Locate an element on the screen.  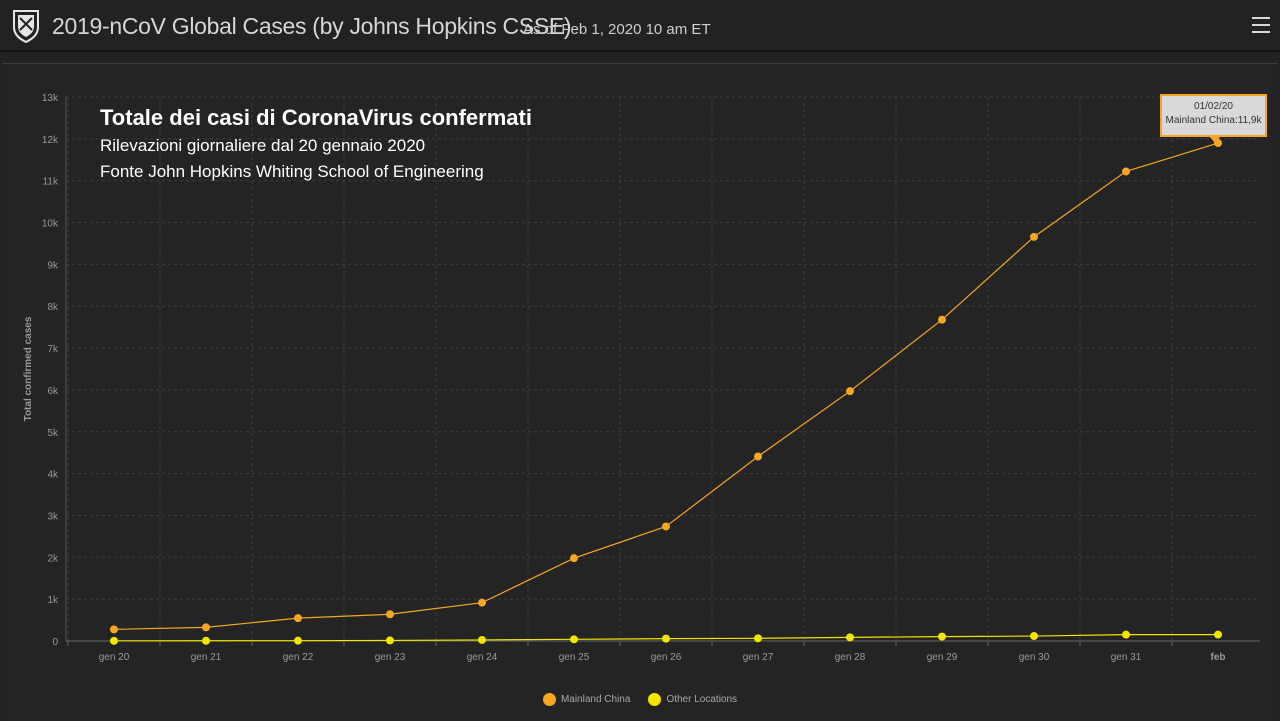
university-shield-icon is located at coordinates (26, 26).